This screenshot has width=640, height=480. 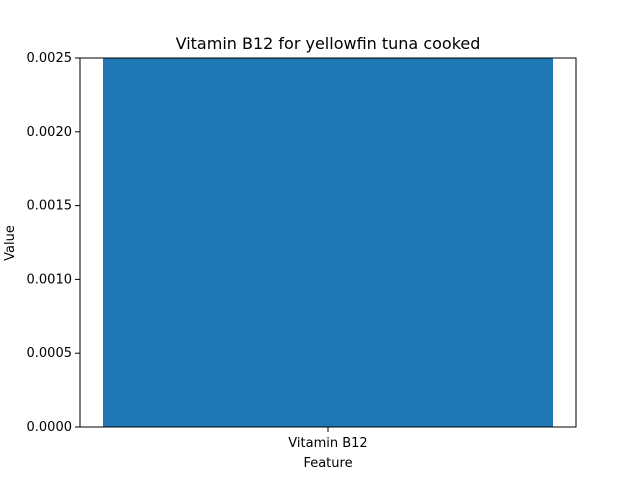 I want to click on chart-title: Vitamin B12 for yellowfin tuna cooked, so click(x=328, y=43).